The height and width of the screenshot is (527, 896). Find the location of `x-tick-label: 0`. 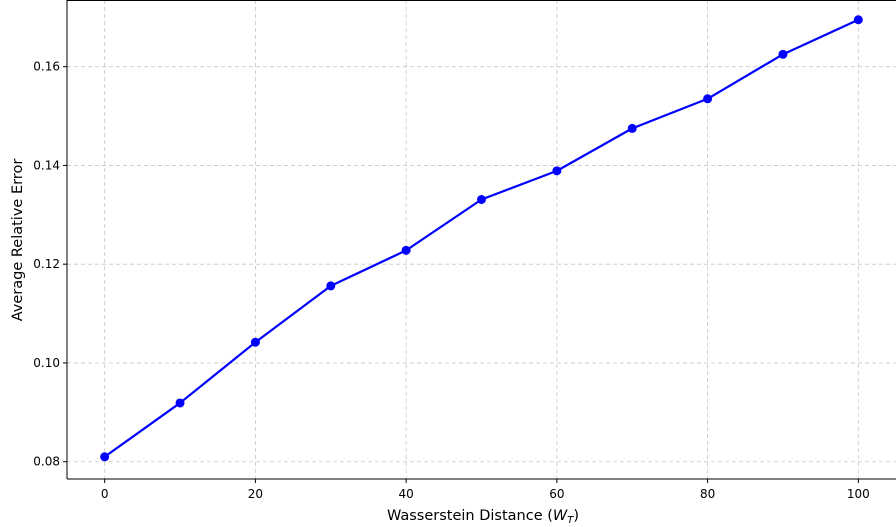

x-tick-label: 0 is located at coordinates (105, 494).